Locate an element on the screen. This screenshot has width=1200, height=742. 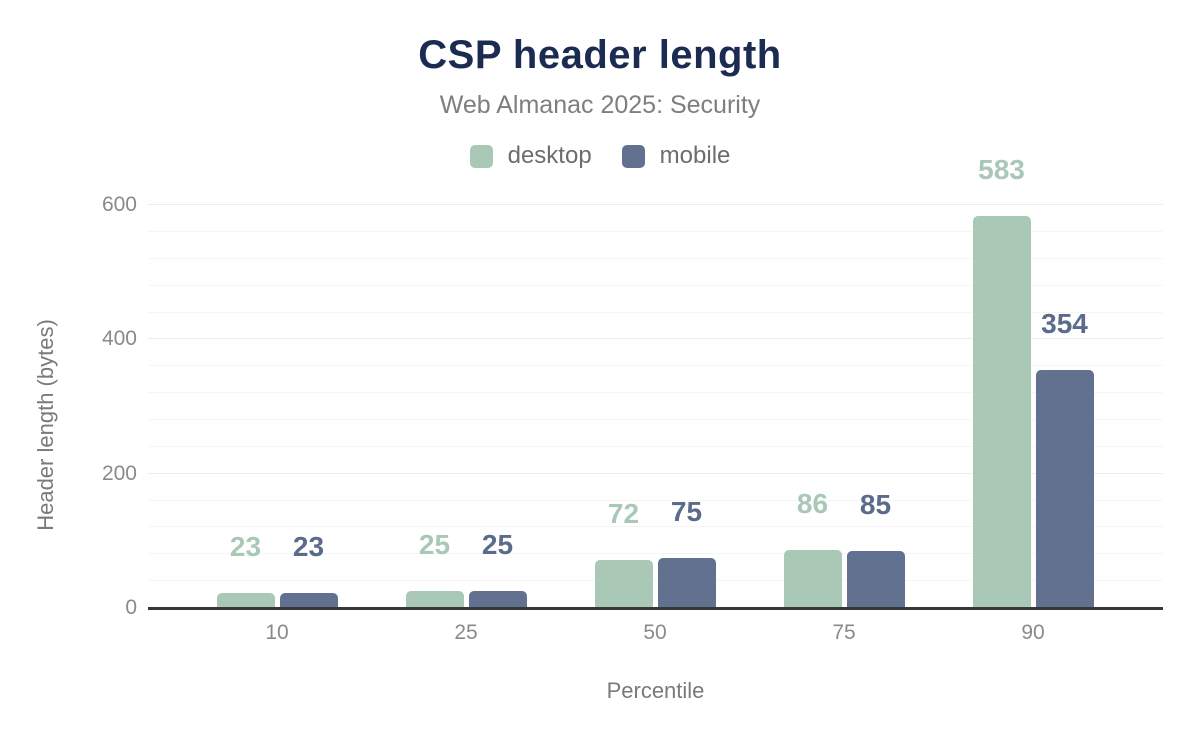
bar-mobile-p50 is located at coordinates (686, 582).